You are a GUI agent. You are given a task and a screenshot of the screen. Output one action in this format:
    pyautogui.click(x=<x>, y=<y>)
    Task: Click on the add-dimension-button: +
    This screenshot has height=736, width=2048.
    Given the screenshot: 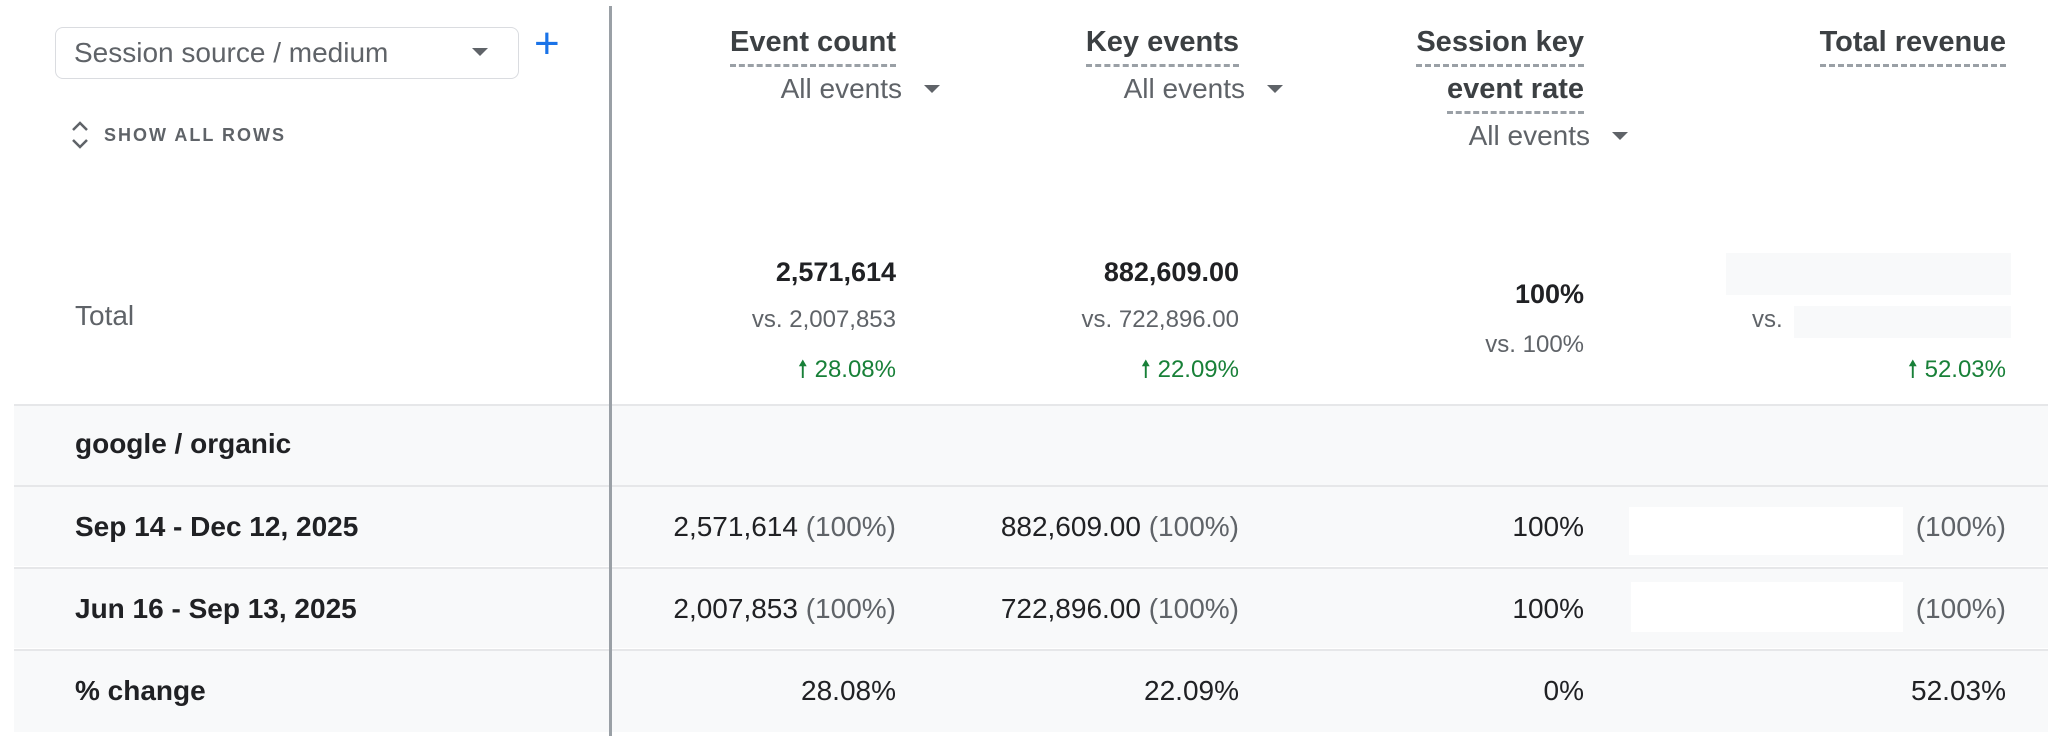 What is the action you would take?
    pyautogui.click(x=547, y=43)
    